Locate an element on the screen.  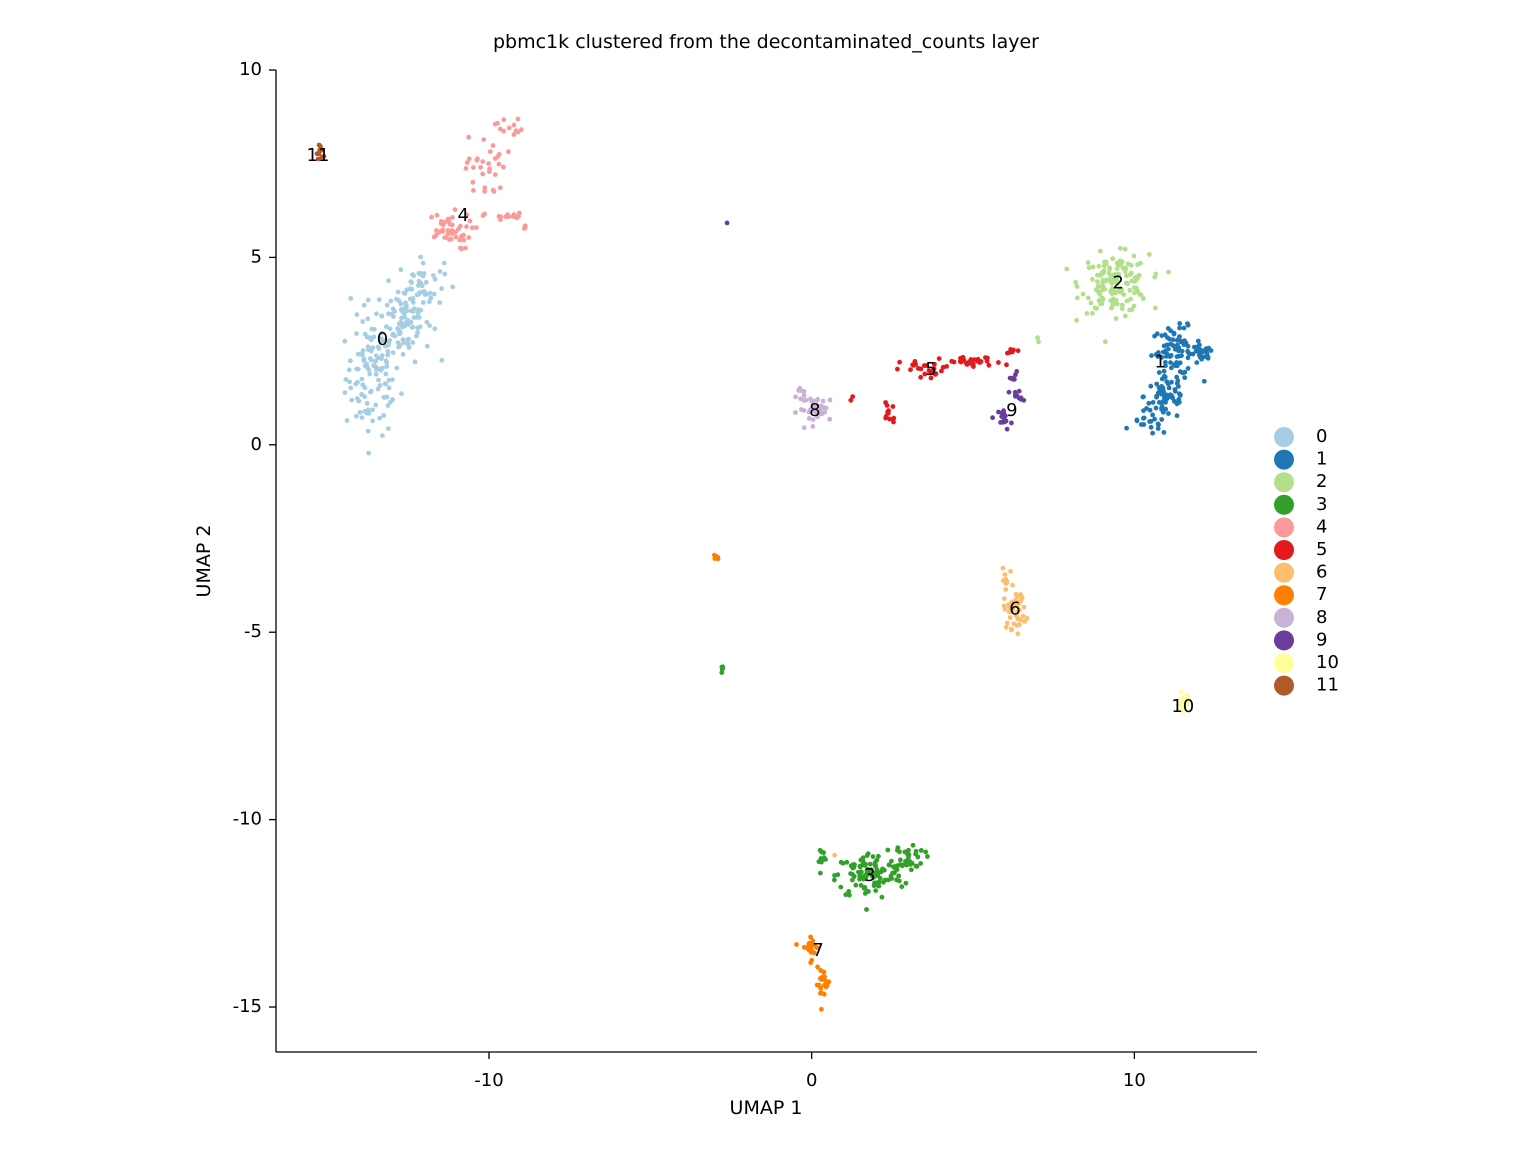
cluster-label-1: 1 is located at coordinates (1159, 361).